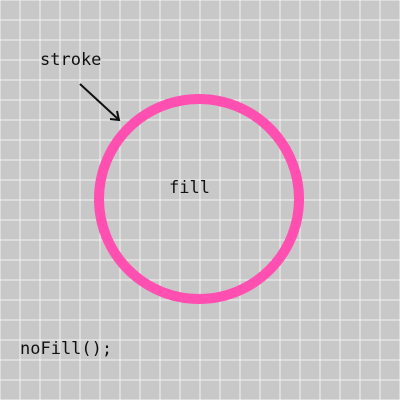  Describe the element at coordinates (66, 349) in the screenshot. I see `code-caption: noFill();` at that location.